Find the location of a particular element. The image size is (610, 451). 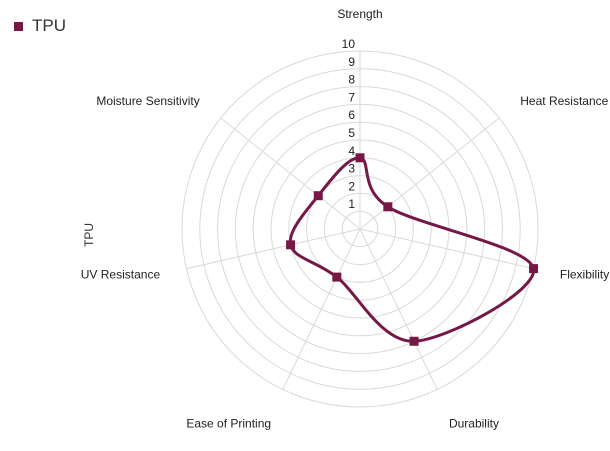

legend: TPU is located at coordinates (40, 26).